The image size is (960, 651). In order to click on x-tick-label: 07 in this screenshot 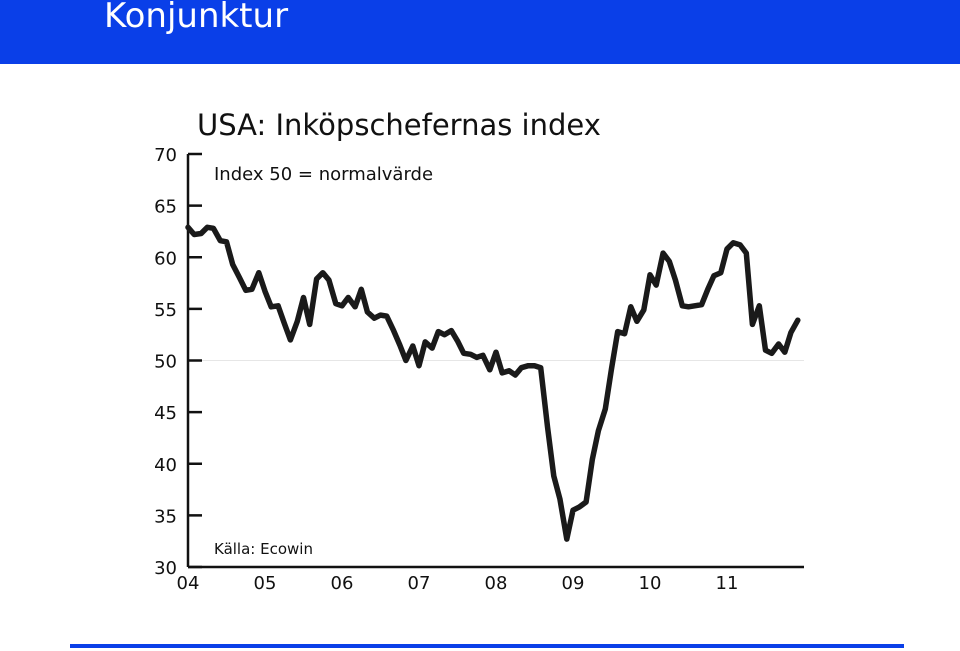, I will do `click(419, 583)`.